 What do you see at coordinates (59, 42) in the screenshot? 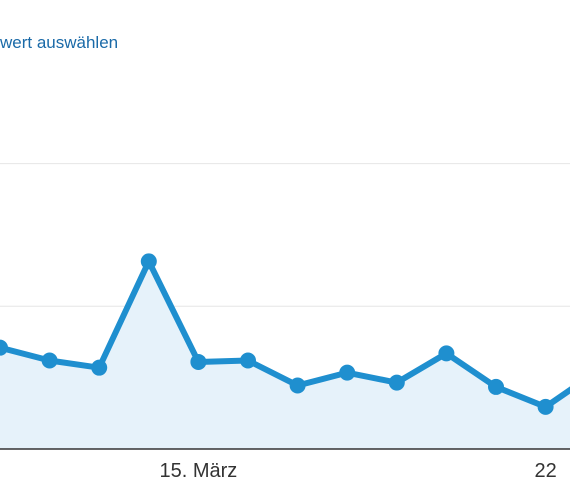
I see `metric-selector-link: wert auswählen` at bounding box center [59, 42].